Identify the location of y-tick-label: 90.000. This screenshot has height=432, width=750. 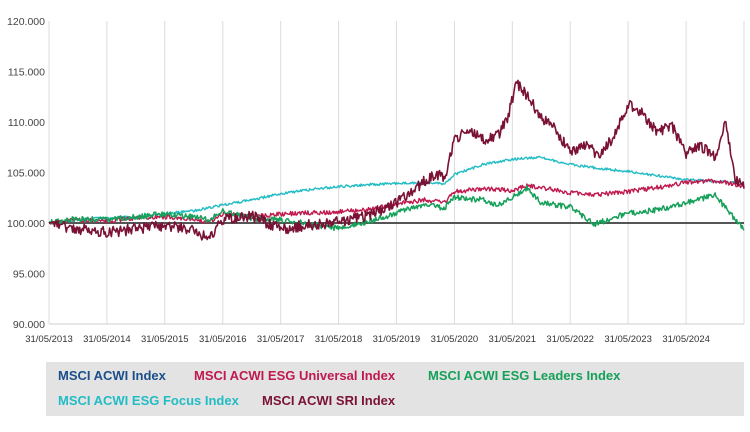
(29, 325).